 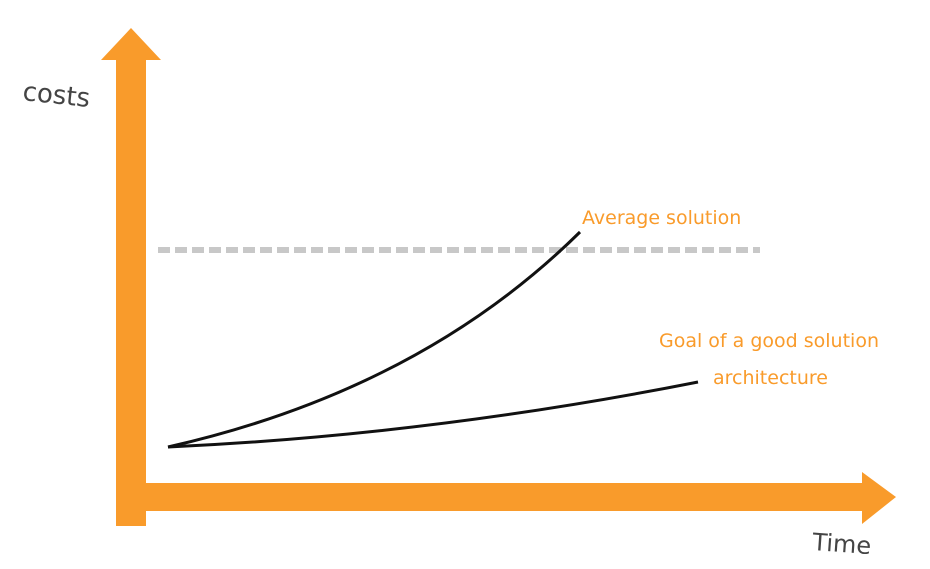 What do you see at coordinates (56, 95) in the screenshot?
I see `y-axis-label: costs` at bounding box center [56, 95].